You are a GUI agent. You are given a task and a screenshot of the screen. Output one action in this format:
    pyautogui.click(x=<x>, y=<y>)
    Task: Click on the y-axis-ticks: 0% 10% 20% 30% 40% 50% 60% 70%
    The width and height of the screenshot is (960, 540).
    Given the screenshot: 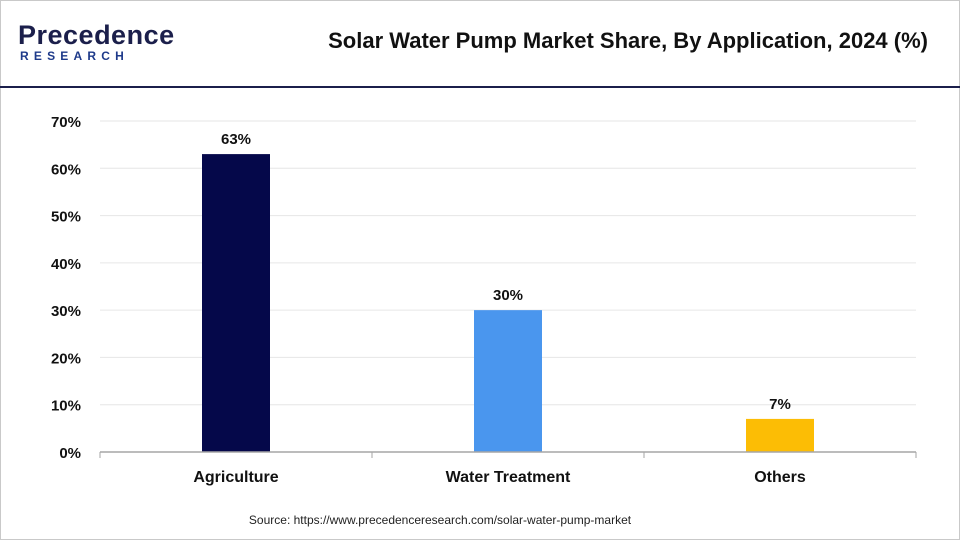 What is the action you would take?
    pyautogui.click(x=66, y=288)
    